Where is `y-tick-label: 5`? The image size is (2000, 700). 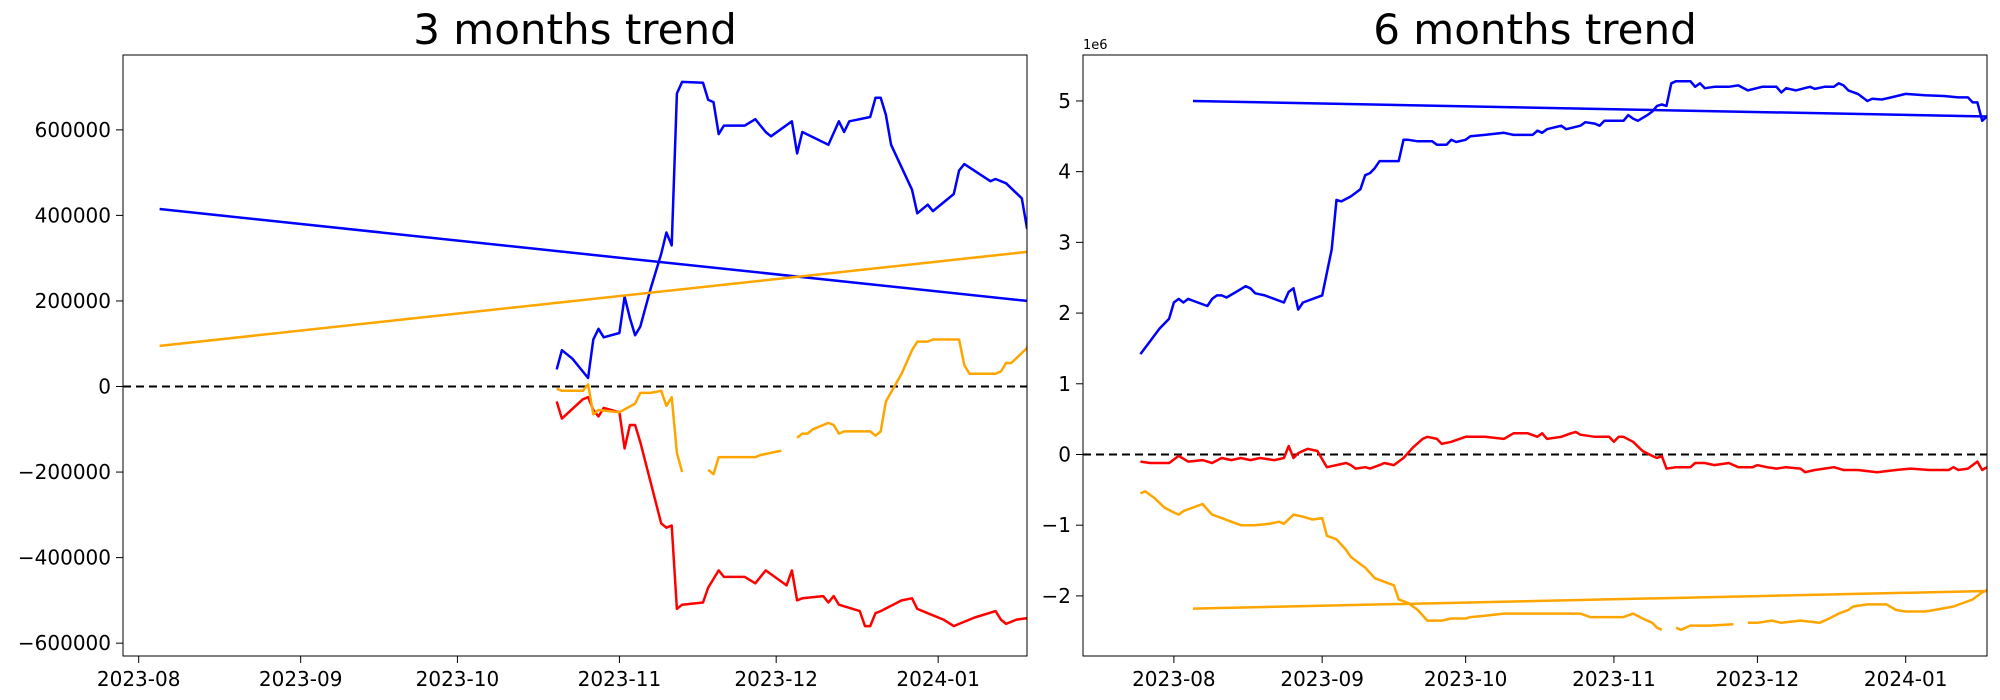 y-tick-label: 5 is located at coordinates (1064, 101).